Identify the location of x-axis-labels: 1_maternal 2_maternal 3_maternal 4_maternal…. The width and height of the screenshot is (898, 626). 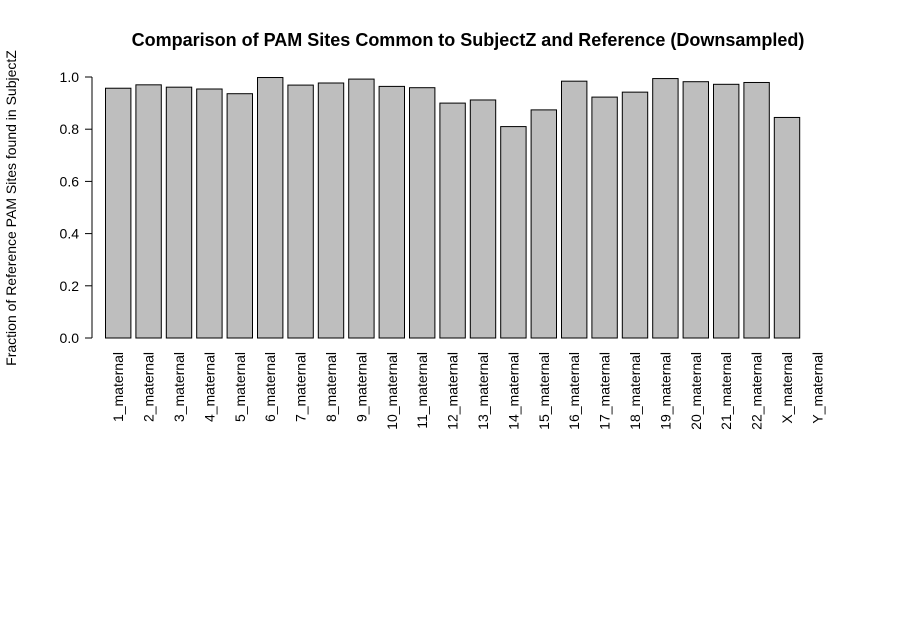
(467, 391).